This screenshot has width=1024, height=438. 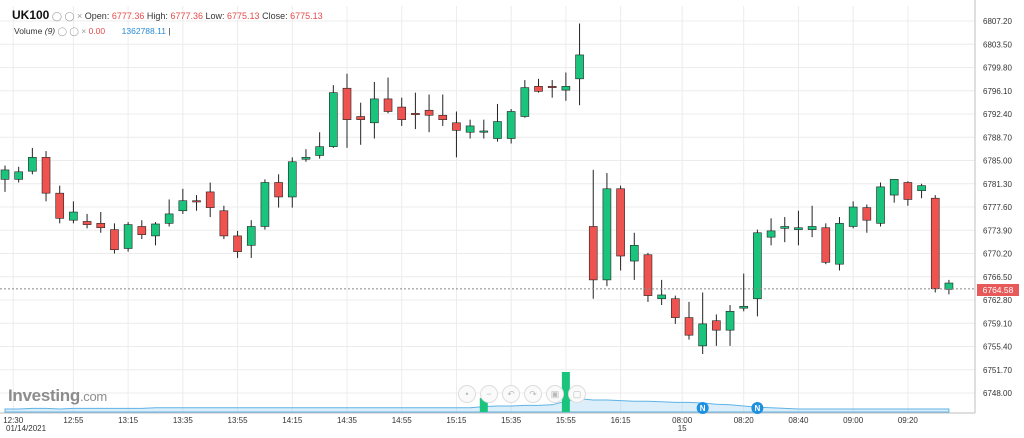 I want to click on volume-eye-icon: ◯ ◯ ×, so click(x=72, y=31).